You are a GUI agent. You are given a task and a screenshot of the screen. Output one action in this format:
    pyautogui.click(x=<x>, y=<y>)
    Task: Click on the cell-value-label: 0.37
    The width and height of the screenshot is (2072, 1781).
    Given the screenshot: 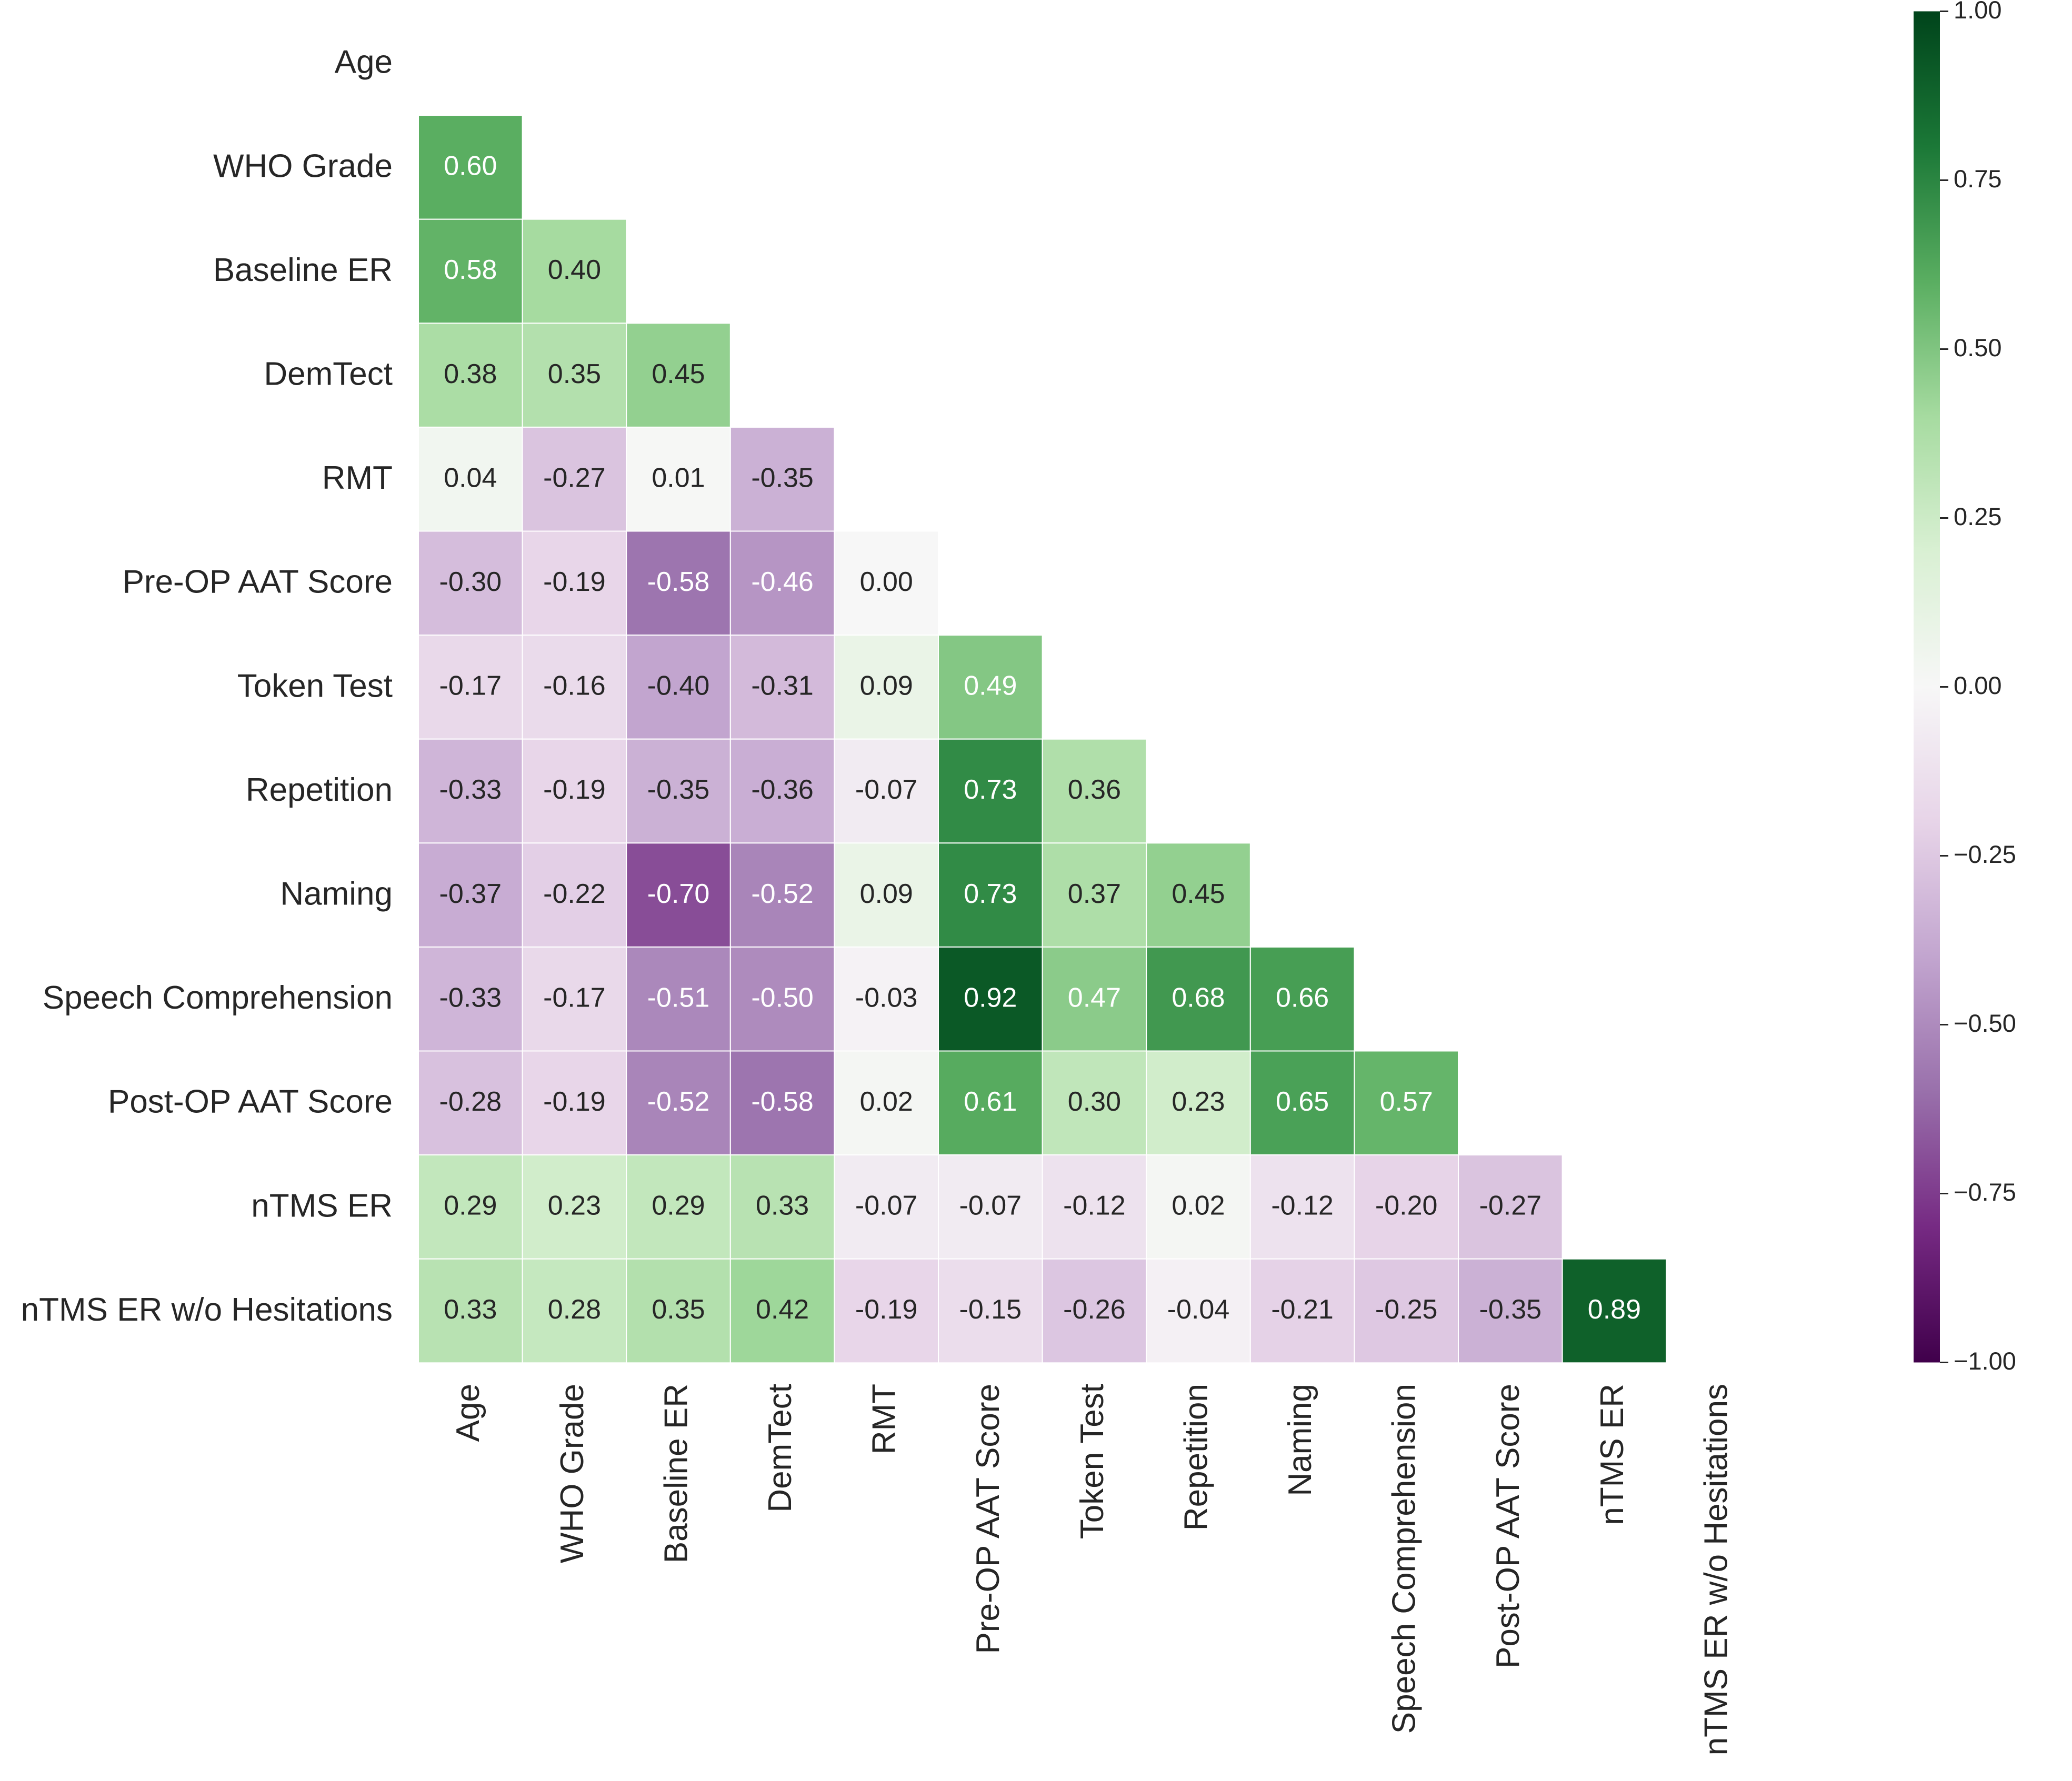 What is the action you would take?
    pyautogui.click(x=1095, y=894)
    